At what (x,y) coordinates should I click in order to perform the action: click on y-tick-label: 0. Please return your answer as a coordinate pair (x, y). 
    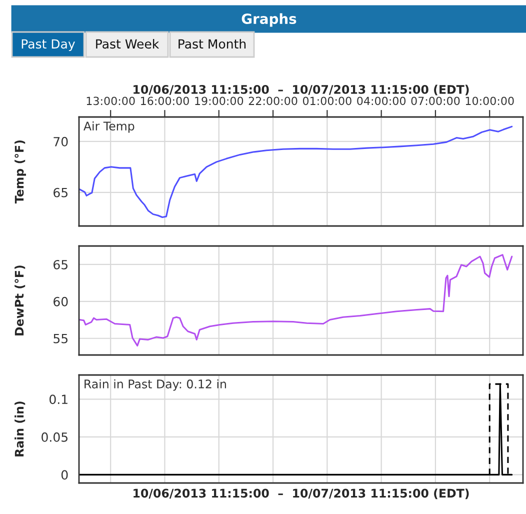
    Looking at the image, I should click on (64, 475).